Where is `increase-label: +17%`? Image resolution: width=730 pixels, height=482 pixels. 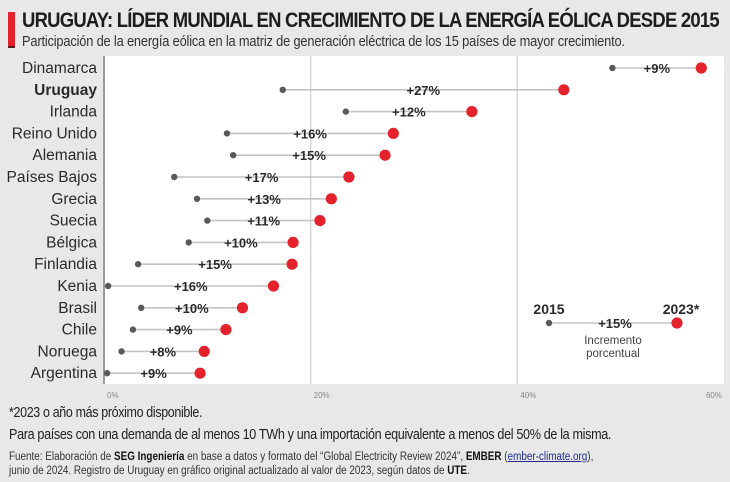
increase-label: +17% is located at coordinates (262, 177).